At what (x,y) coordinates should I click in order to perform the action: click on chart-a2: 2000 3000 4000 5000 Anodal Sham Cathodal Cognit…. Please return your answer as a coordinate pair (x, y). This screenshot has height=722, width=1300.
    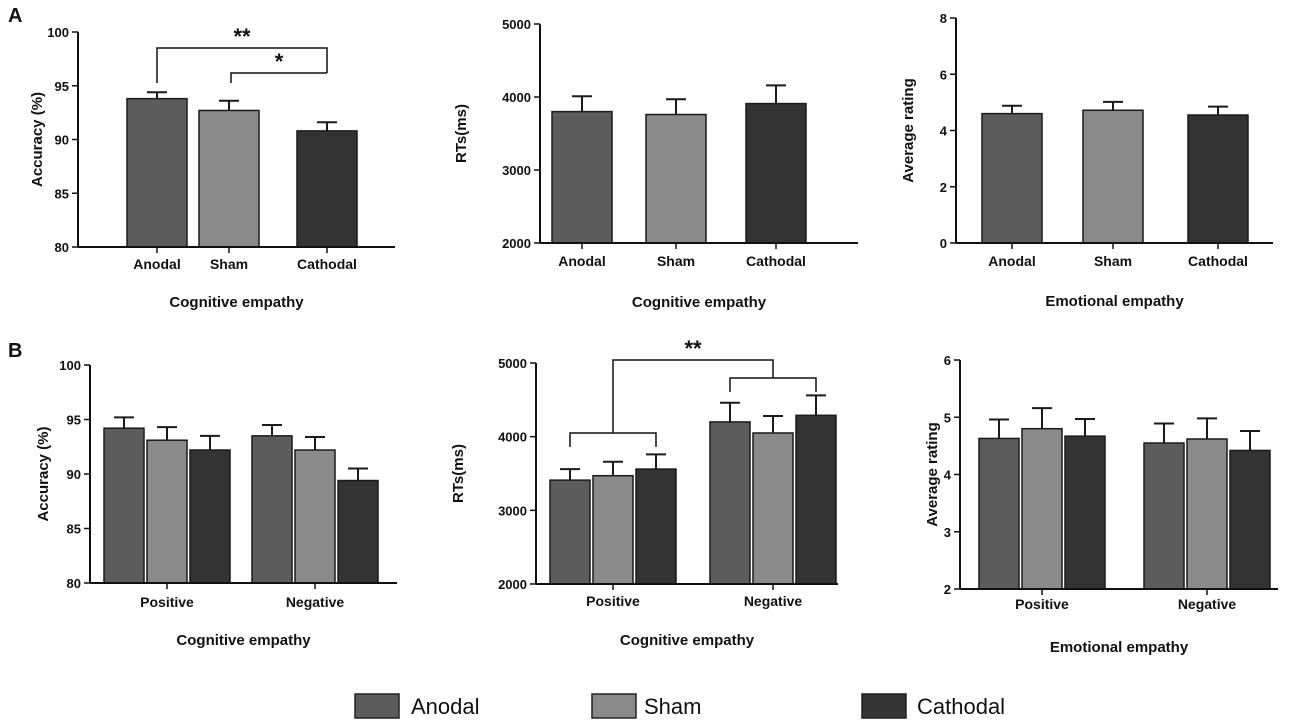
    Looking at the image, I should click on (655, 164).